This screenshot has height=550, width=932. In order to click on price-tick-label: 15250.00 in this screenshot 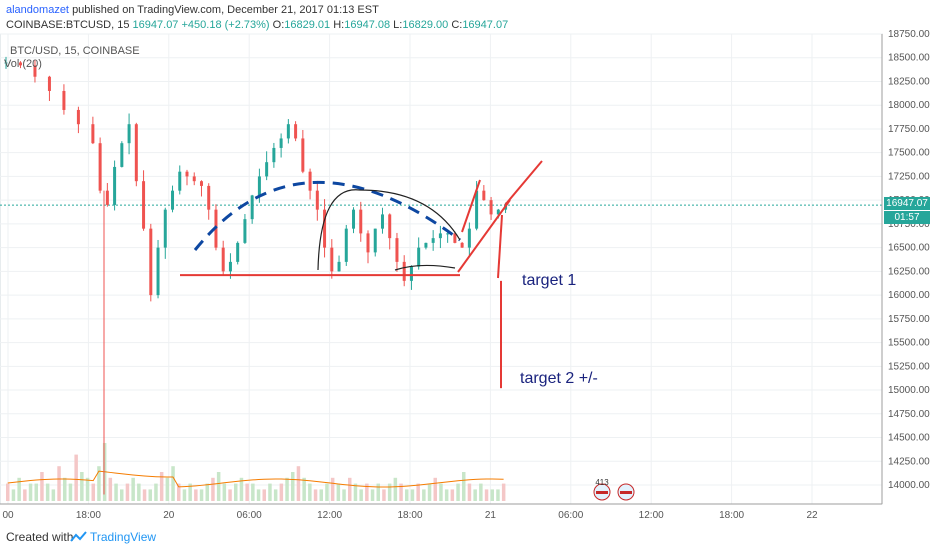, I will do `click(909, 366)`.